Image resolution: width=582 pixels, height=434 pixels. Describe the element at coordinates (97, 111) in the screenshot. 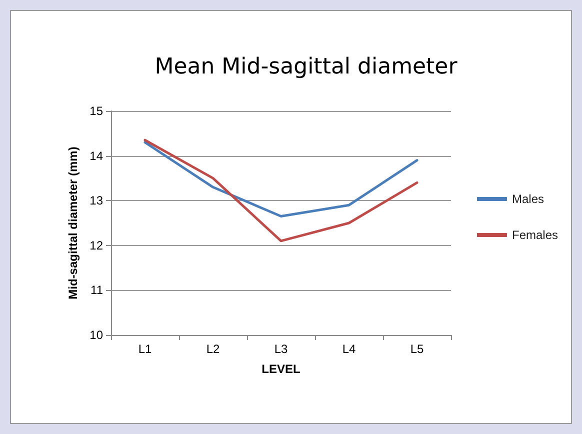

I see `y-tick-label: 15` at that location.